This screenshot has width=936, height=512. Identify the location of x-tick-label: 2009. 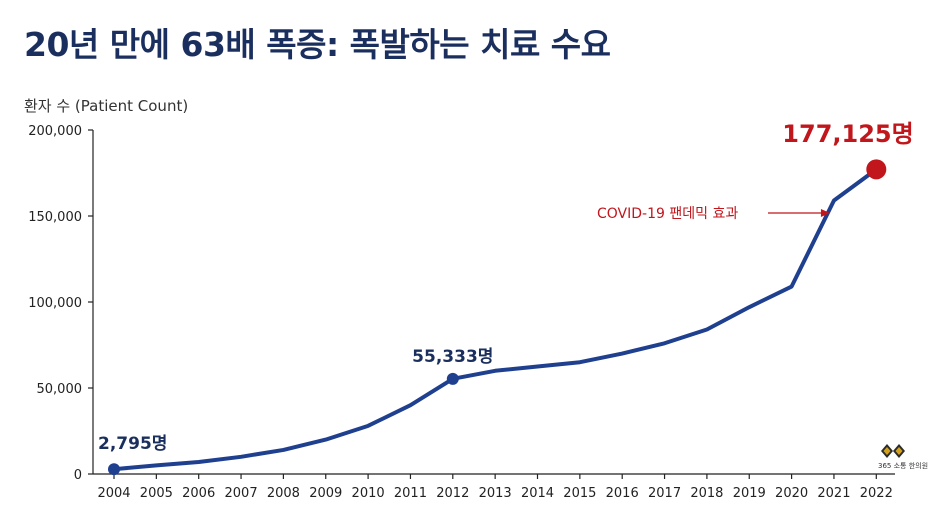
(325, 493).